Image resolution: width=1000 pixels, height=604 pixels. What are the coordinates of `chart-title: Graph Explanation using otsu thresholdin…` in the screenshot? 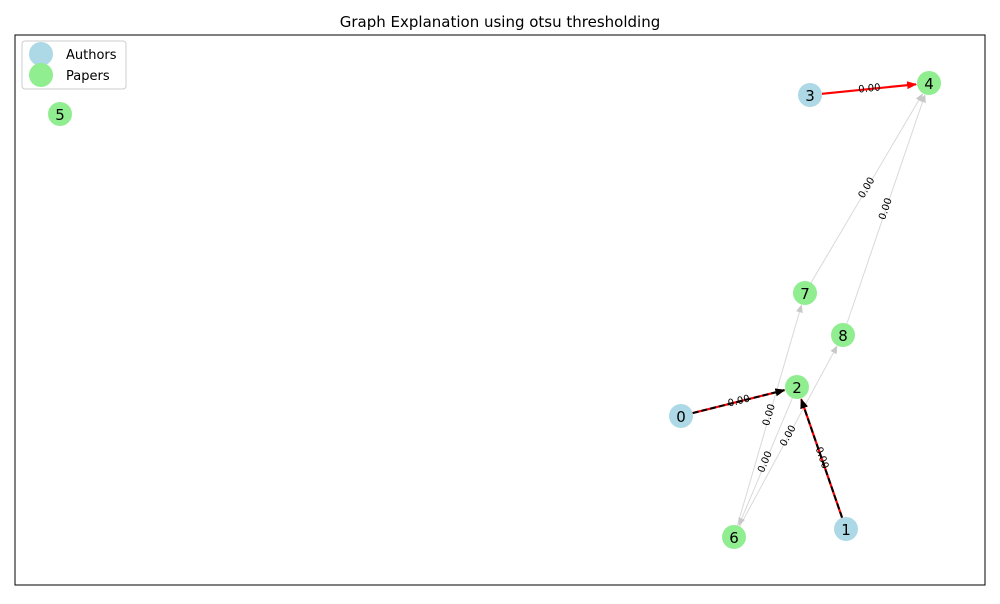 It's located at (500, 22).